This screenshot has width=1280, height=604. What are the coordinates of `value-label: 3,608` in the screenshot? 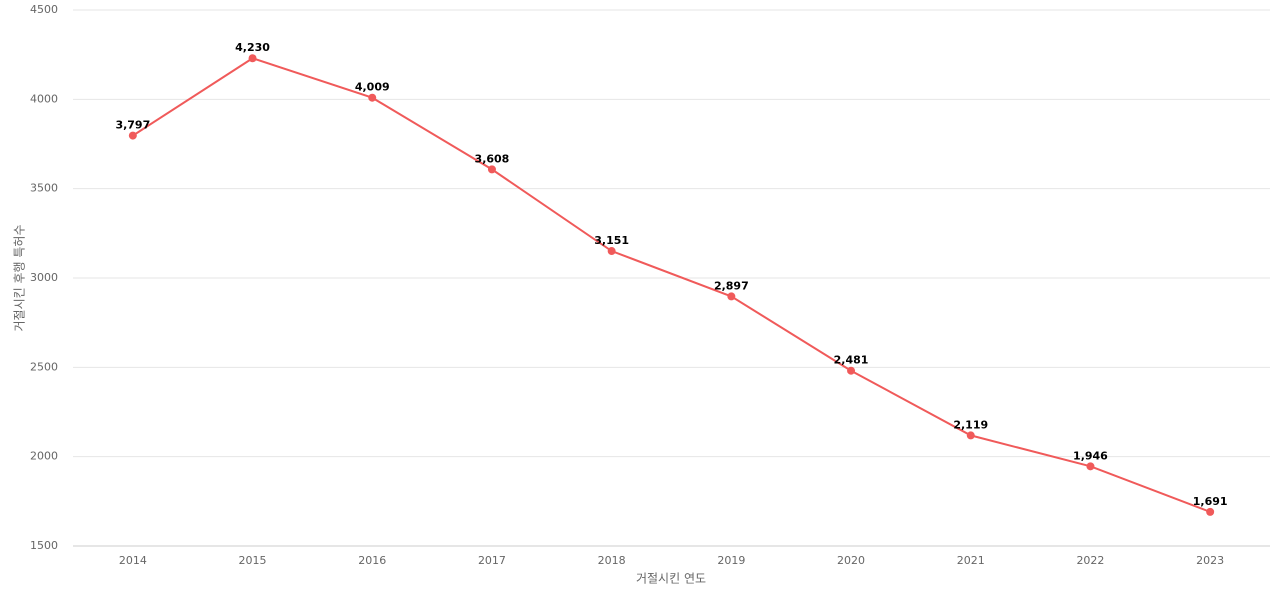 It's located at (492, 158).